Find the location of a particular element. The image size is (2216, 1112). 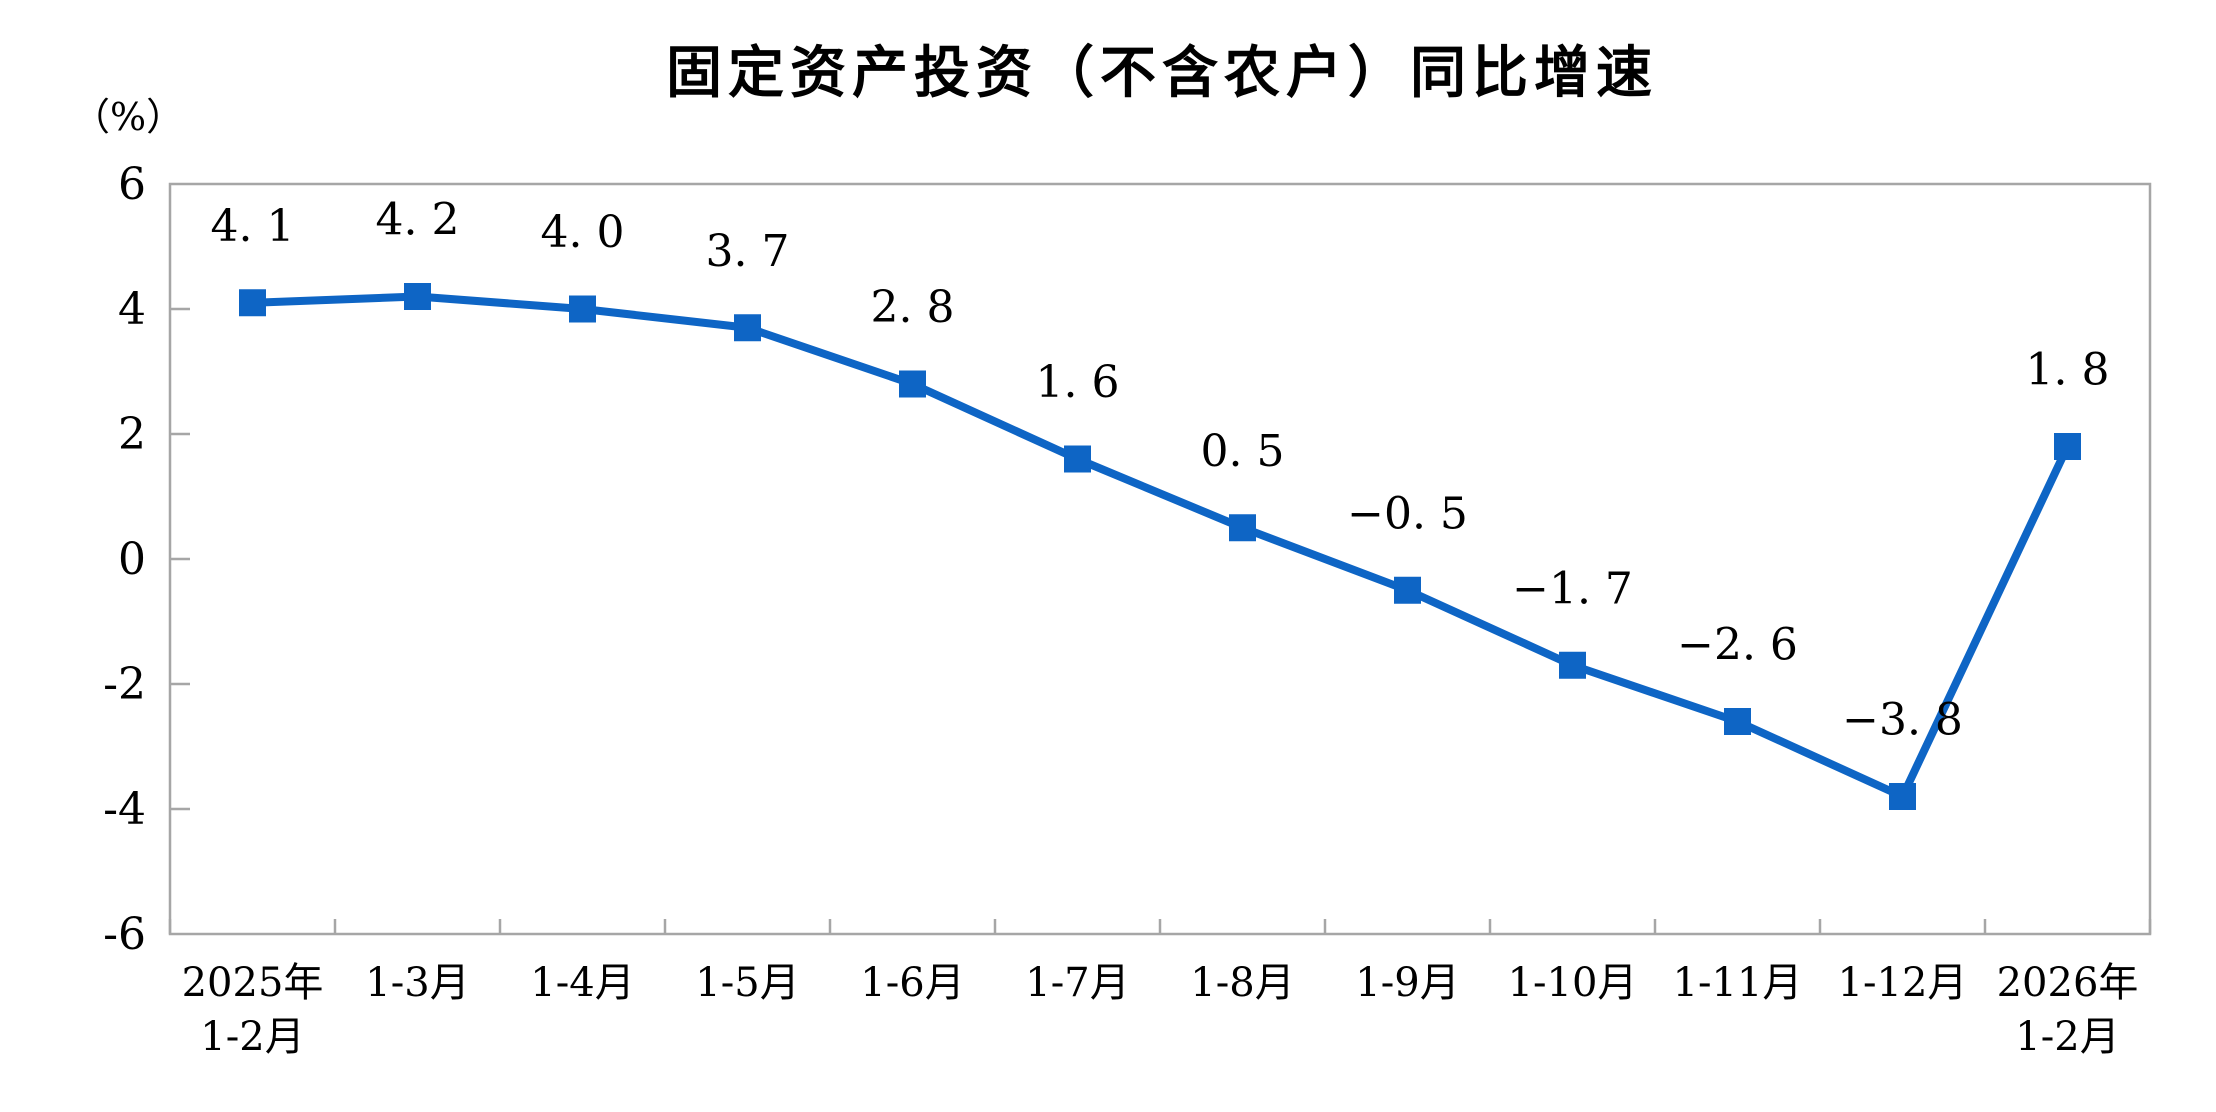

data-point-label: −1. 7 is located at coordinates (1572, 588).